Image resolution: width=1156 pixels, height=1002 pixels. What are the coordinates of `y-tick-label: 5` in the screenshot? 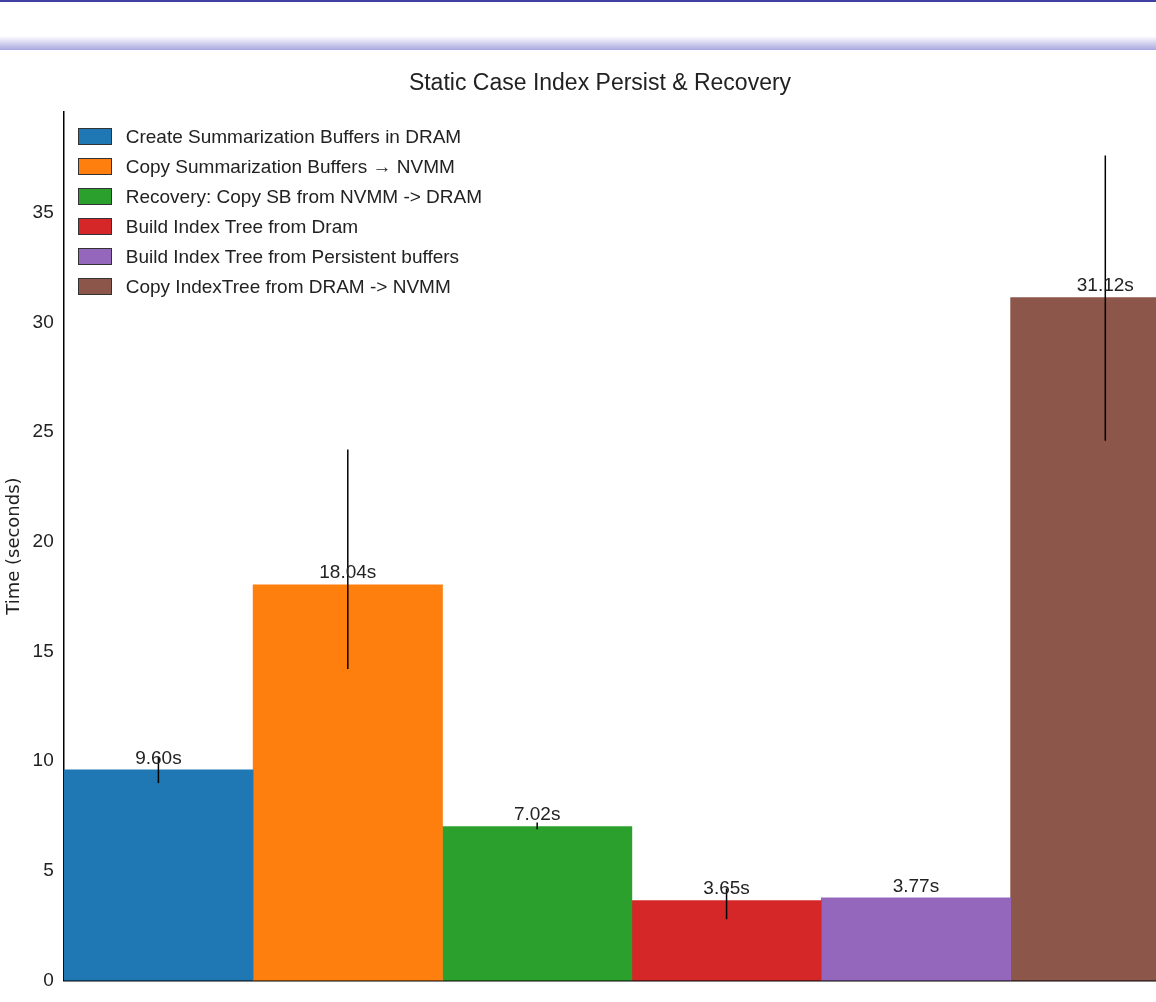 It's located at (48, 870).